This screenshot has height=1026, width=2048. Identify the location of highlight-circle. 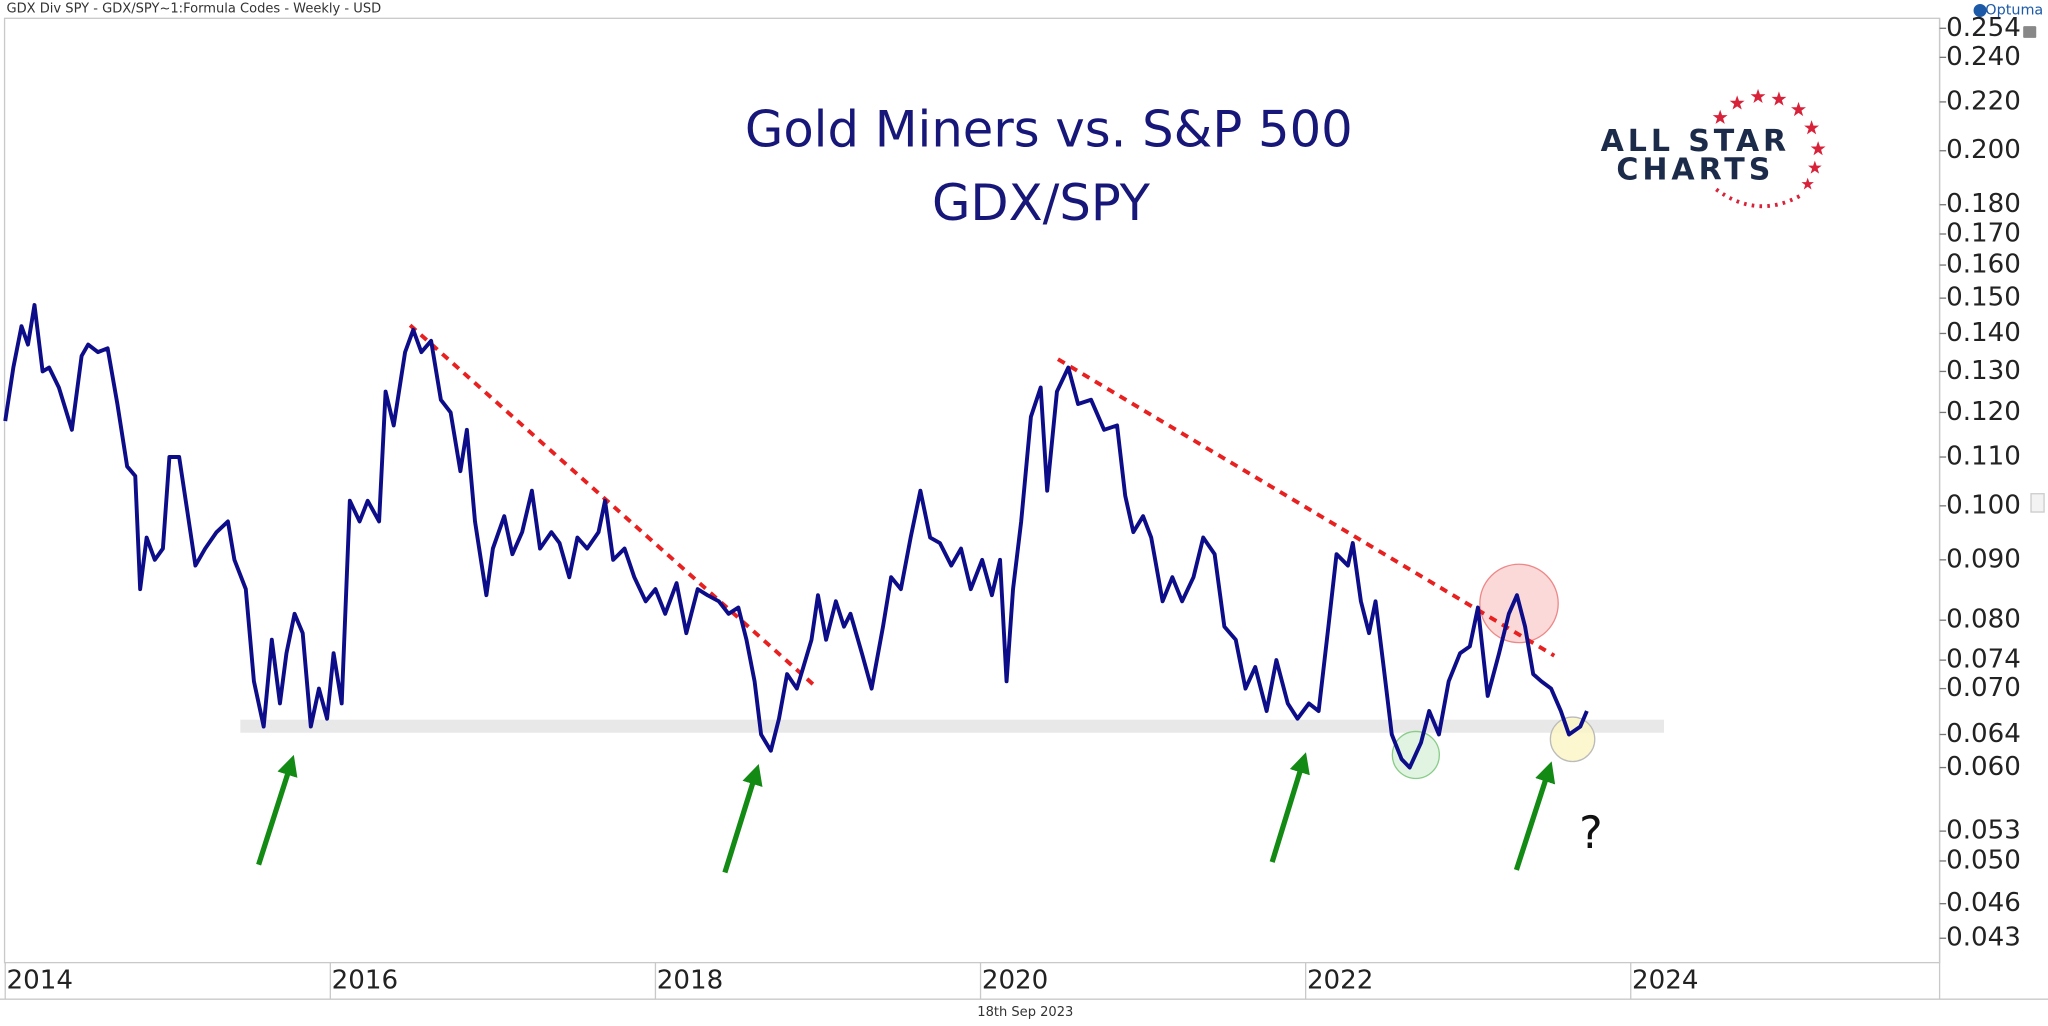
(1572, 739).